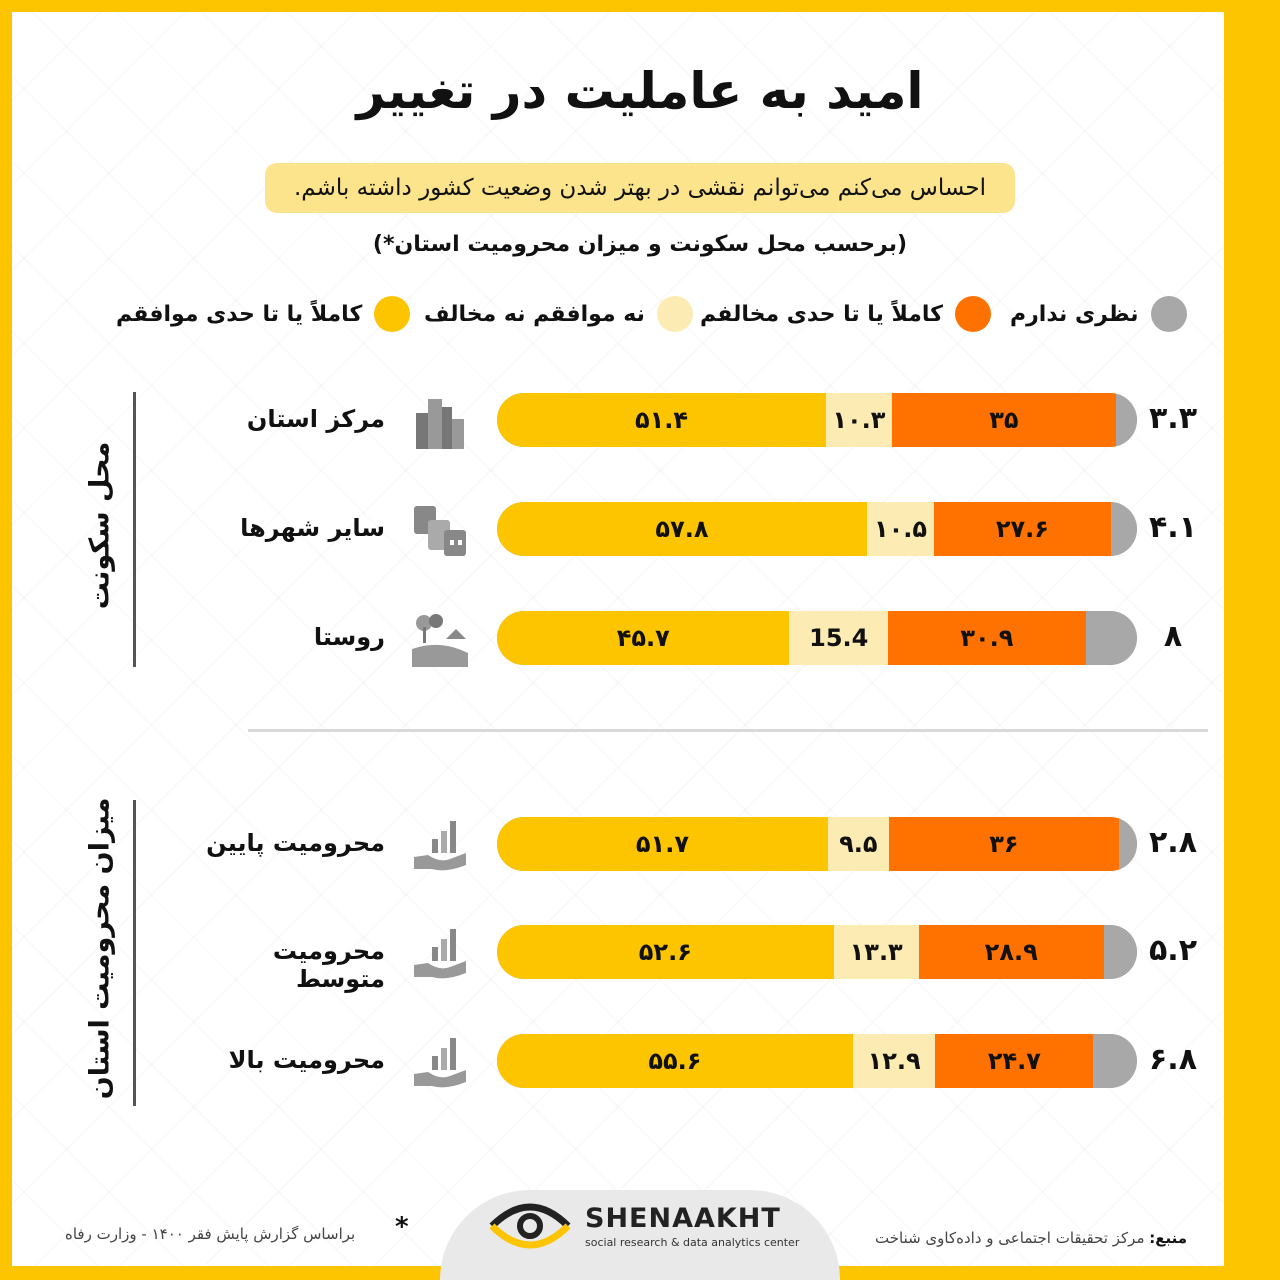 The width and height of the screenshot is (1280, 1280). I want to click on bar-segment-disagree: ۲۸.۹, so click(1011, 952).